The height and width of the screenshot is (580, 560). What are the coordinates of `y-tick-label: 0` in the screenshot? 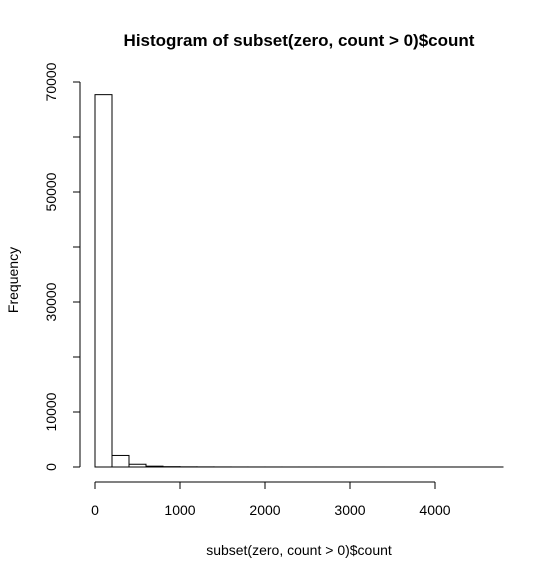 It's located at (51, 467).